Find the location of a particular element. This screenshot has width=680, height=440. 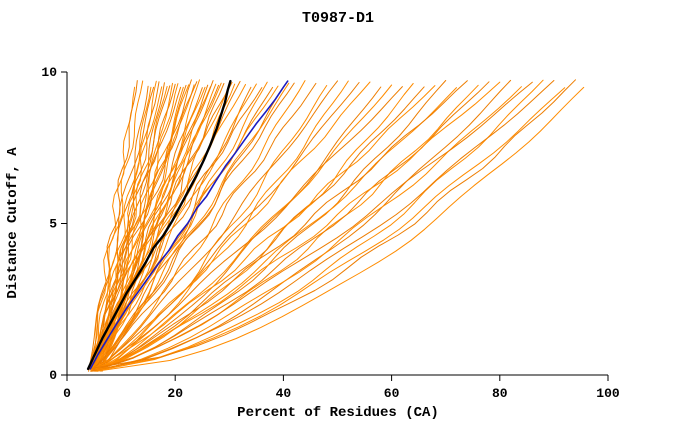

x-tick-label: 0 is located at coordinates (67, 393).